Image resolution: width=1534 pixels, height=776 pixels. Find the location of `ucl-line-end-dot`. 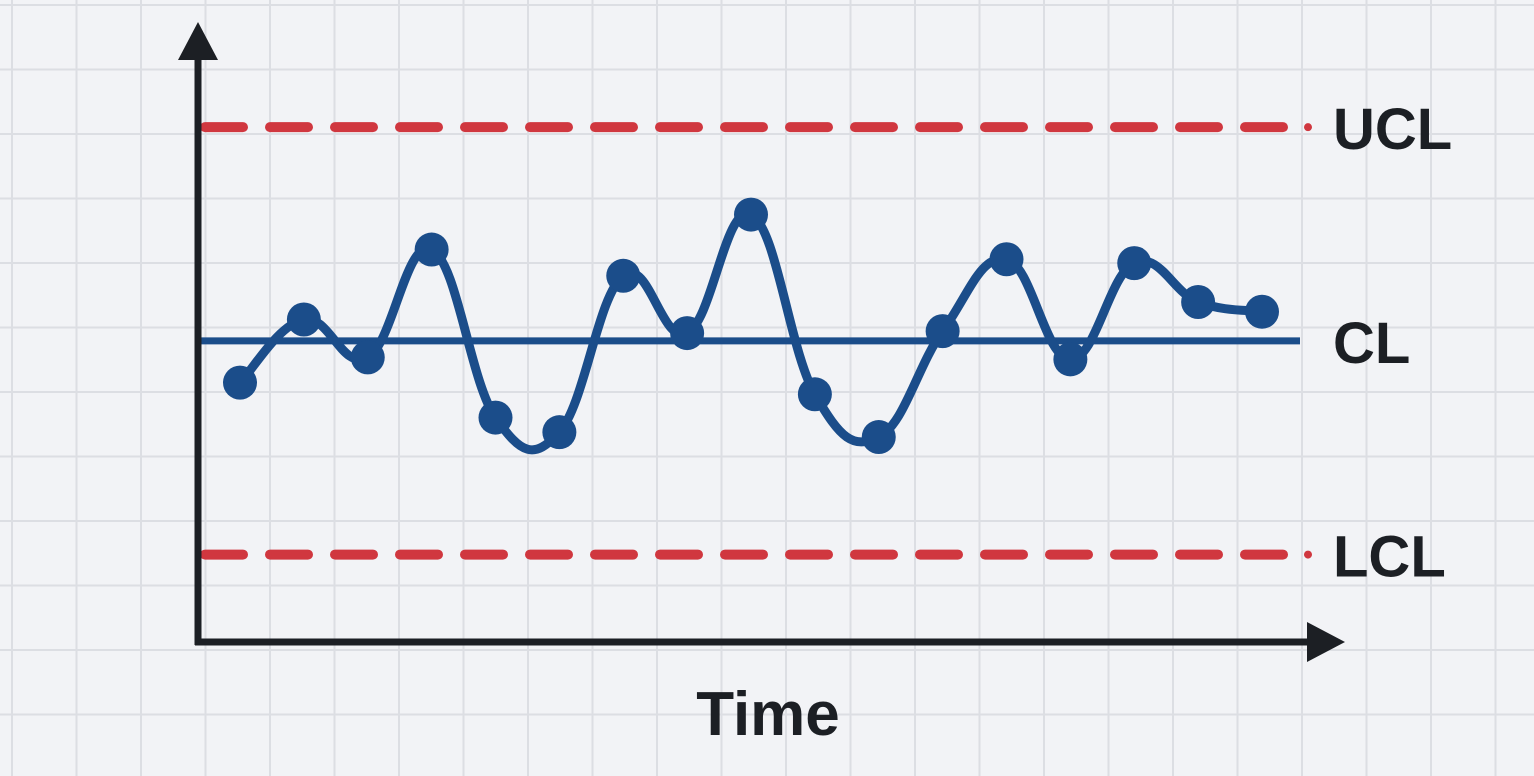

ucl-line-end-dot is located at coordinates (1308, 127).